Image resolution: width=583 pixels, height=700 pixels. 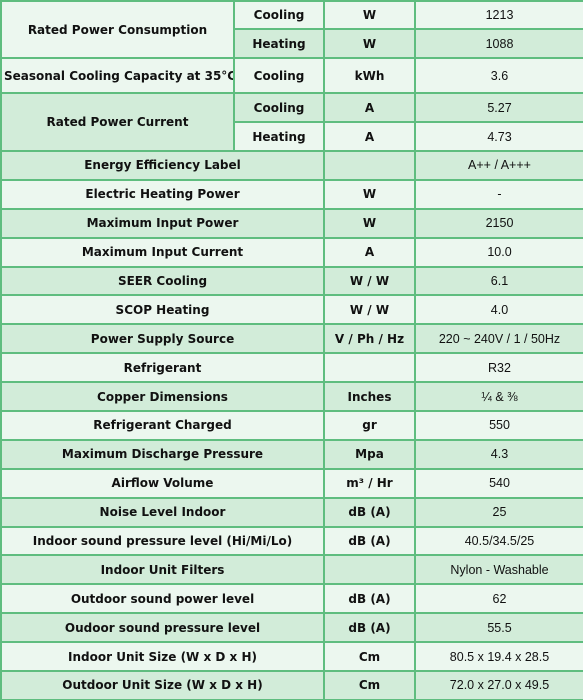 I want to click on table-row: Electric Heating Power W -, so click(x=291, y=194).